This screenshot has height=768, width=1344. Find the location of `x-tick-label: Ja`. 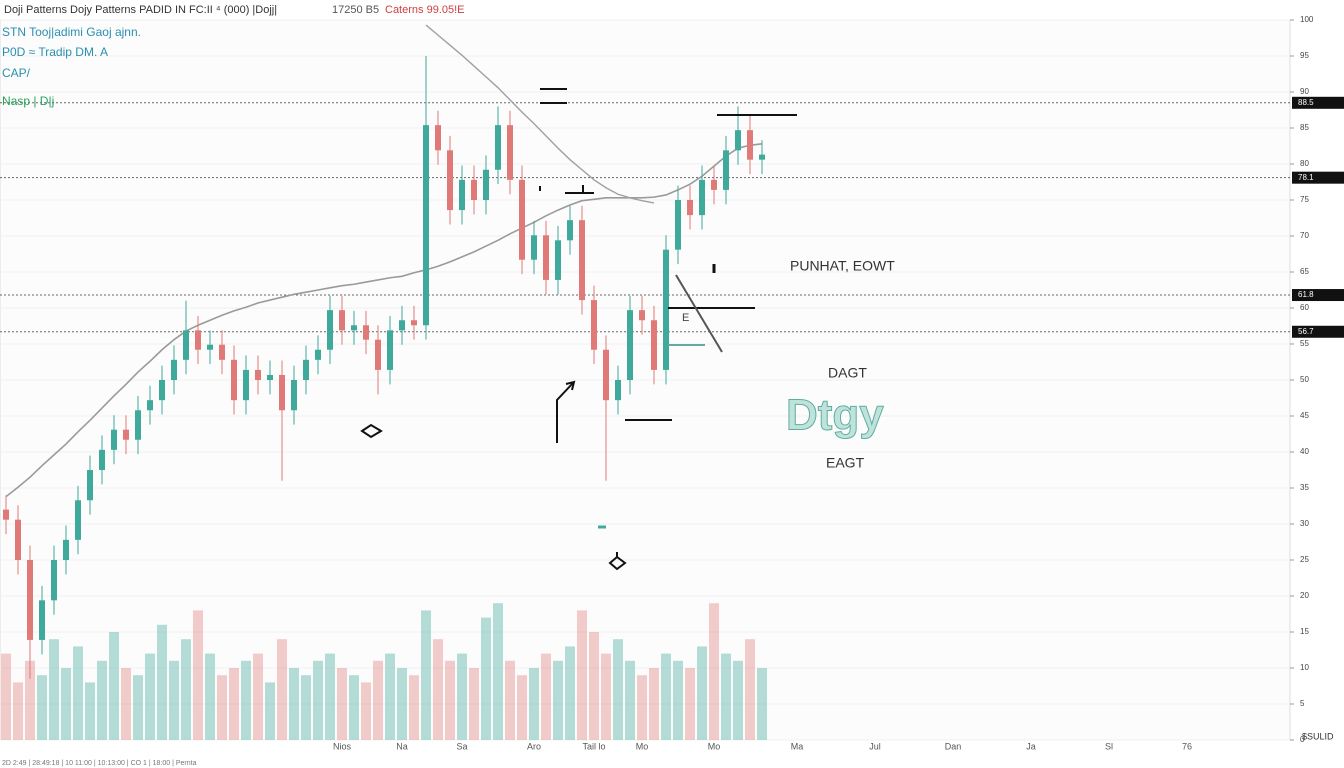

x-tick-label: Ja is located at coordinates (1031, 746).